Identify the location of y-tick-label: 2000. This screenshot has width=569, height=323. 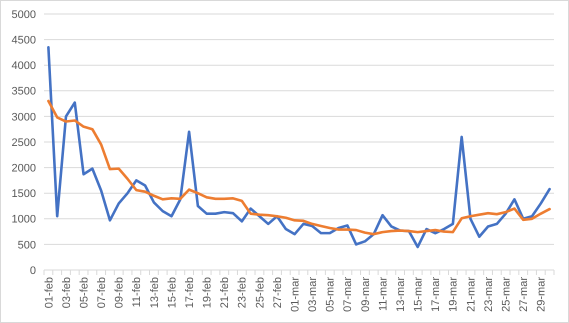
(24, 168).